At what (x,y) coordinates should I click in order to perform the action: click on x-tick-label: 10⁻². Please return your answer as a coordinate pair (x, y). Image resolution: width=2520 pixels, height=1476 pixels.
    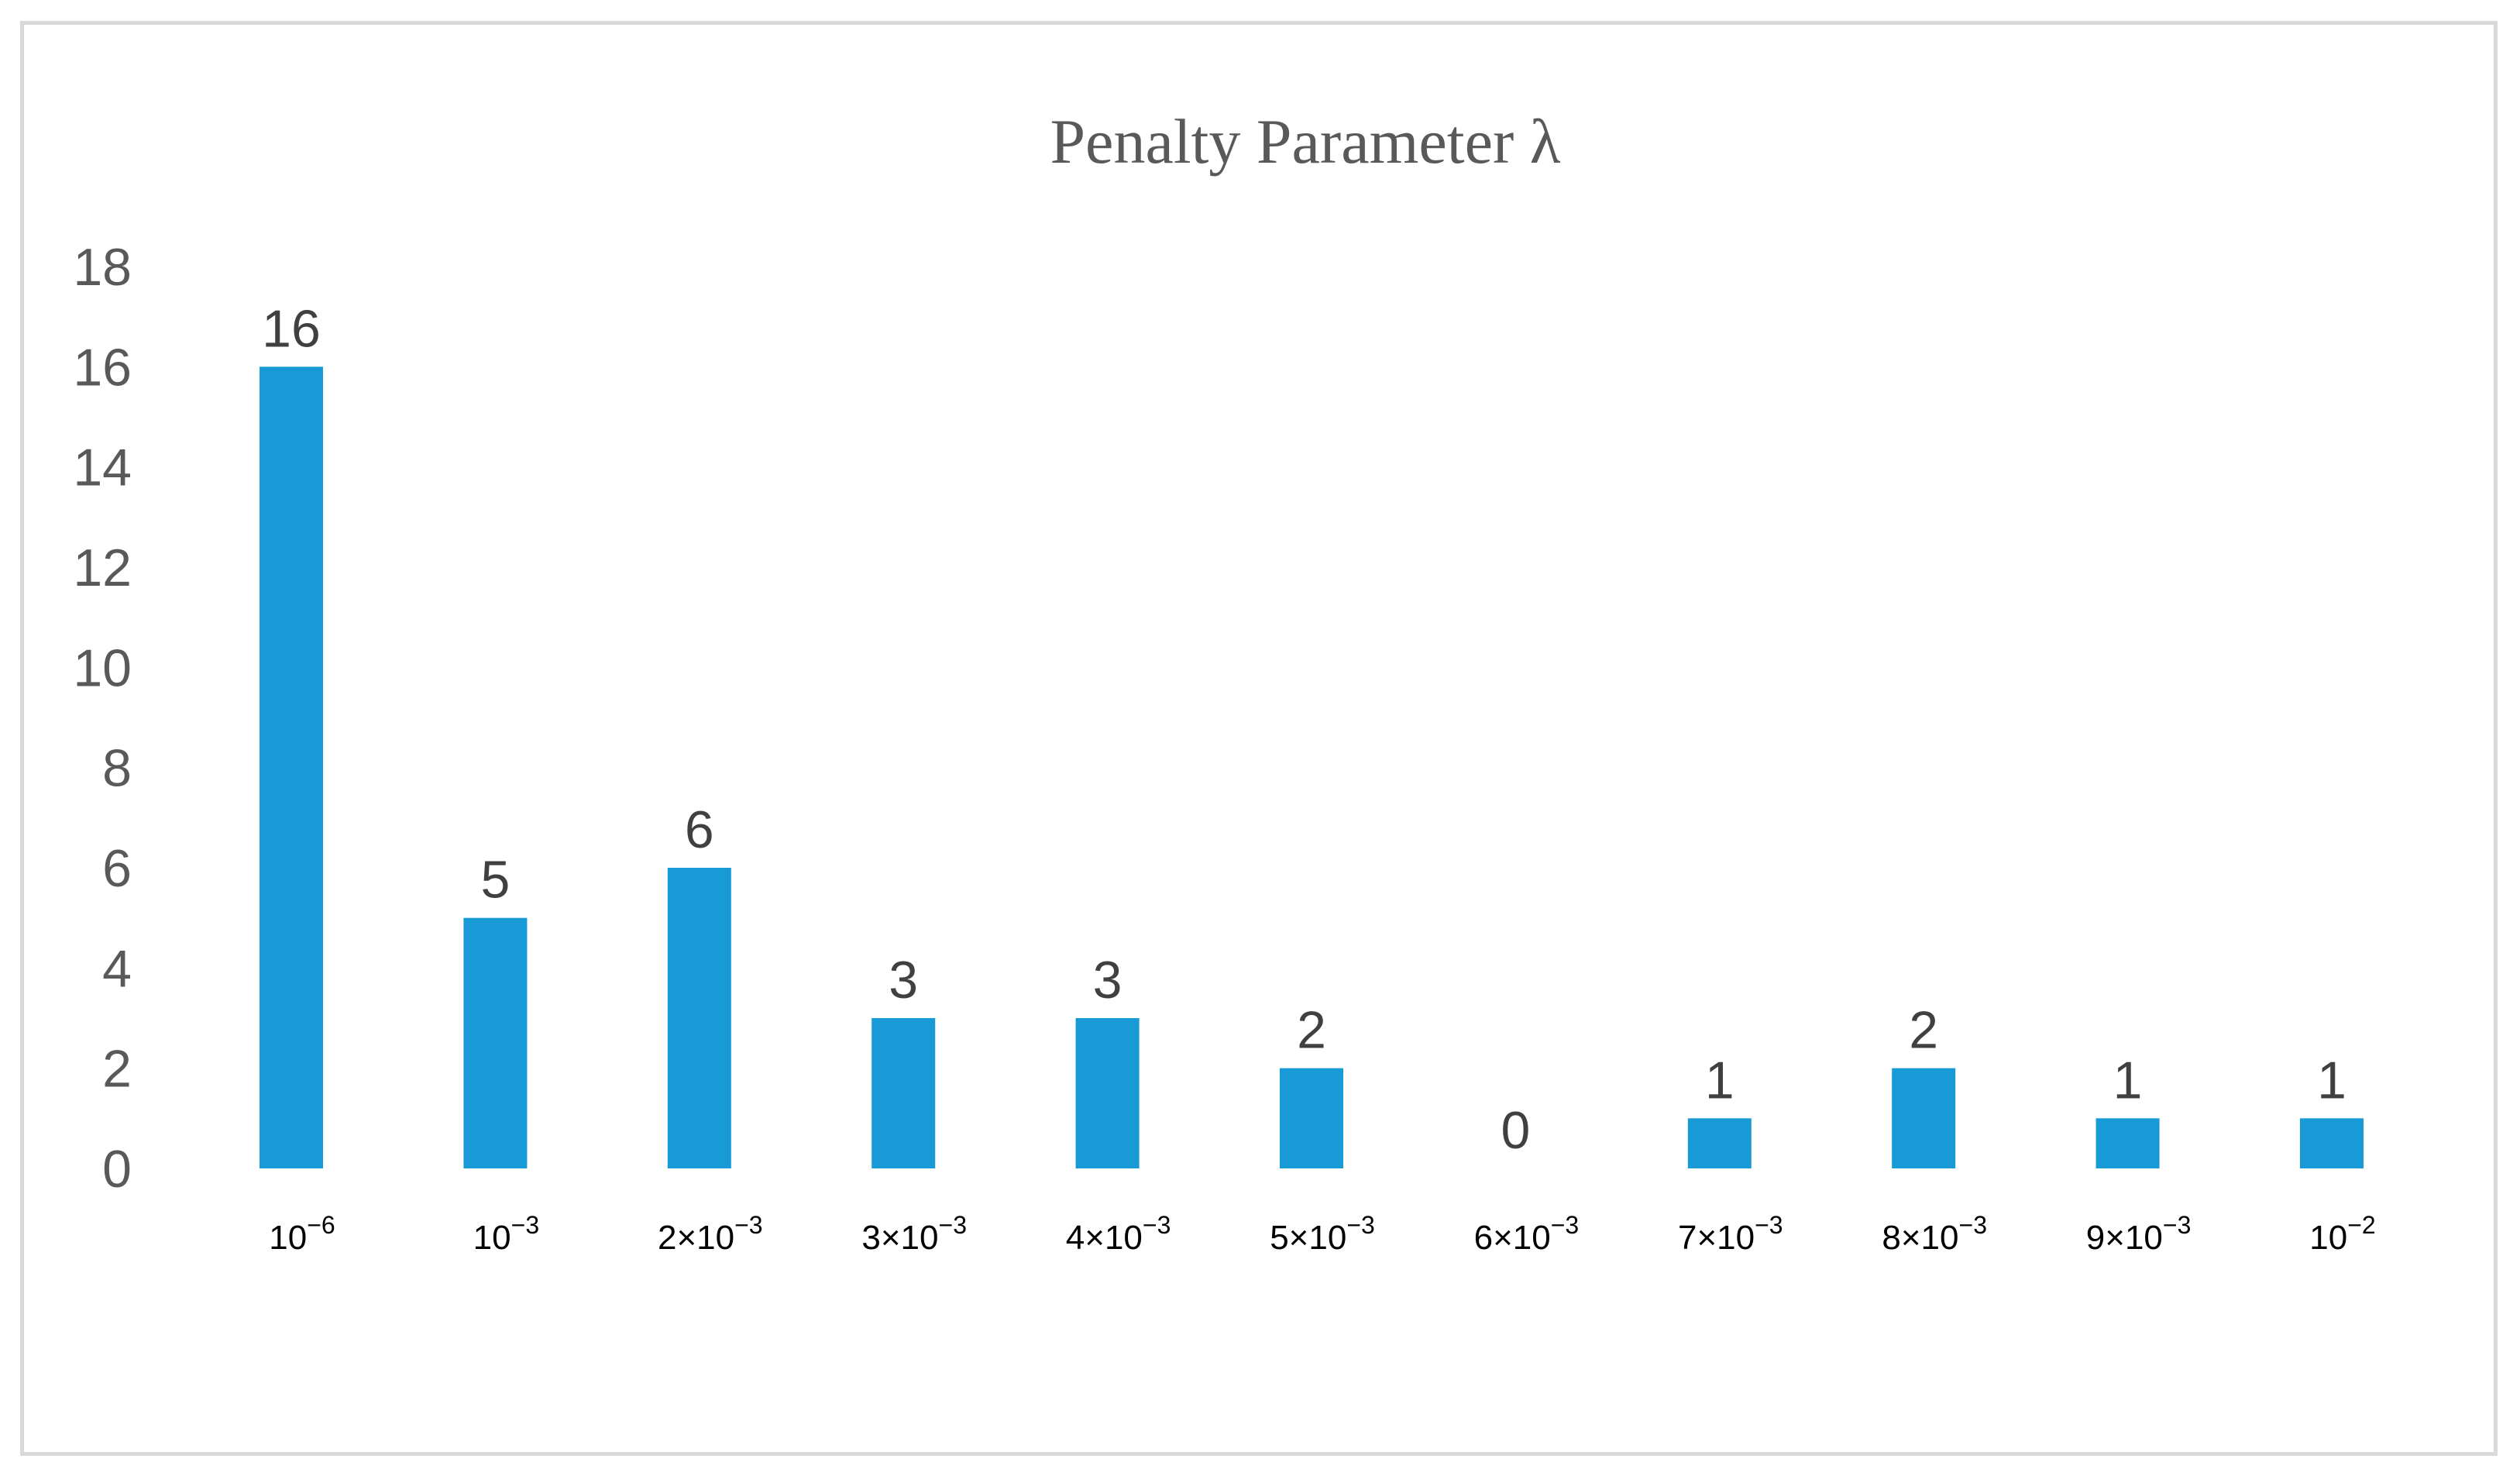
    Looking at the image, I should click on (2342, 1234).